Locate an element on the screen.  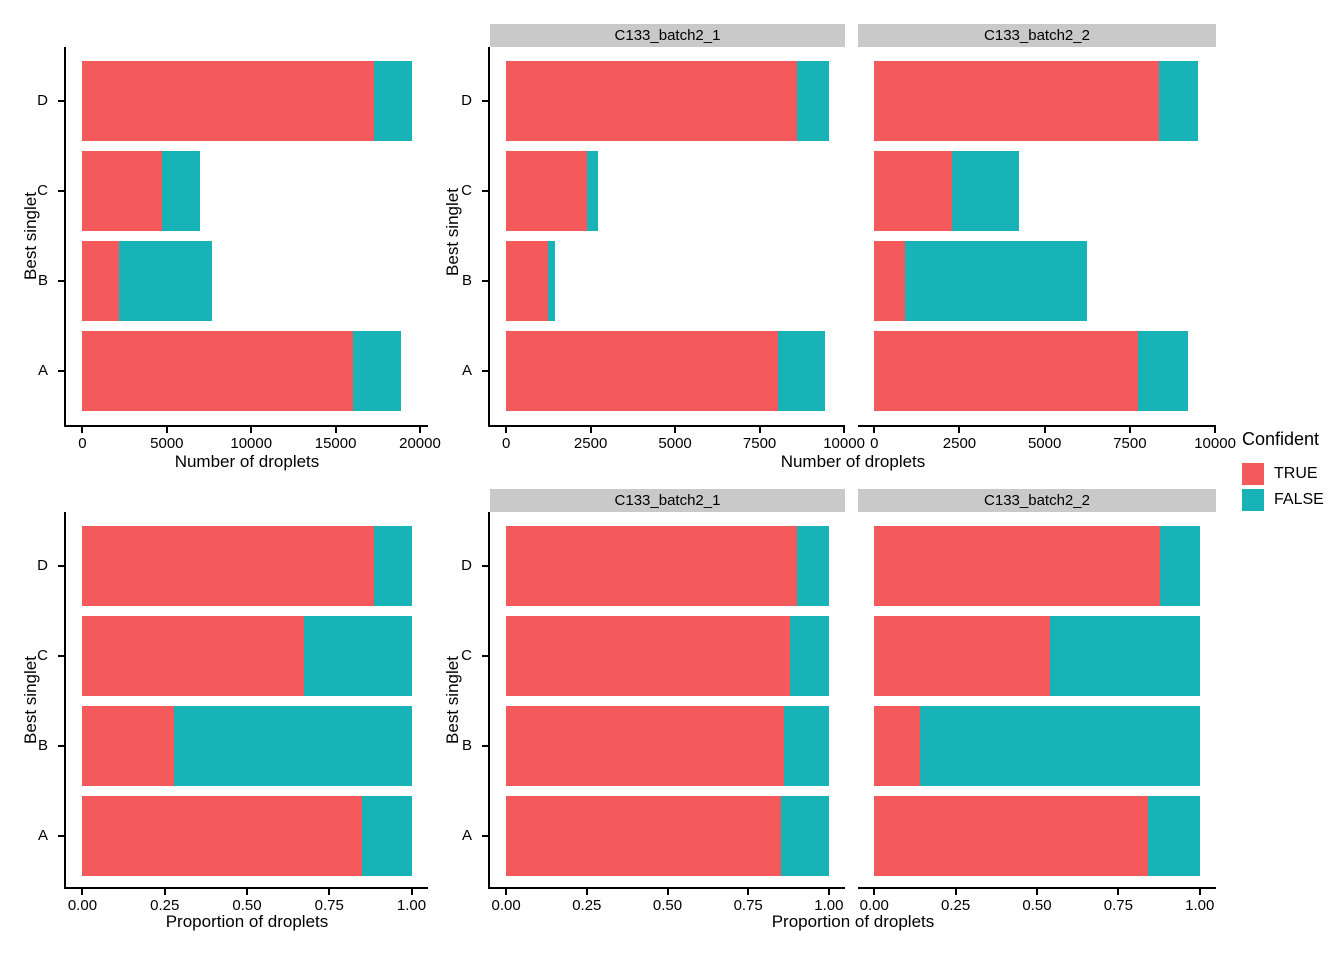
legend-entry-true: TRUE is located at coordinates (1292, 474).